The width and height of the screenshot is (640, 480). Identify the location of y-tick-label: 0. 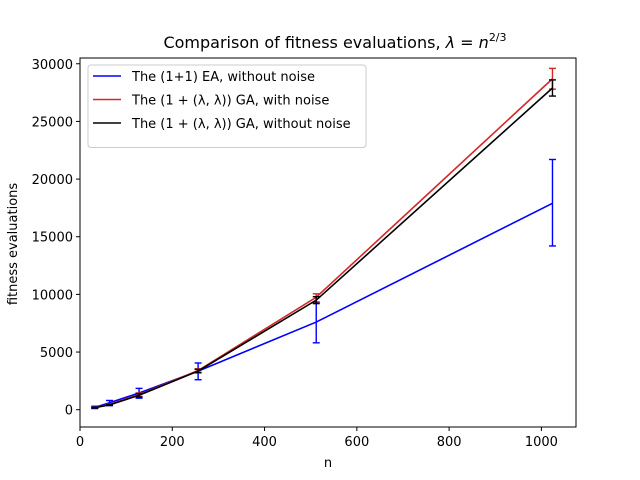
(69, 411).